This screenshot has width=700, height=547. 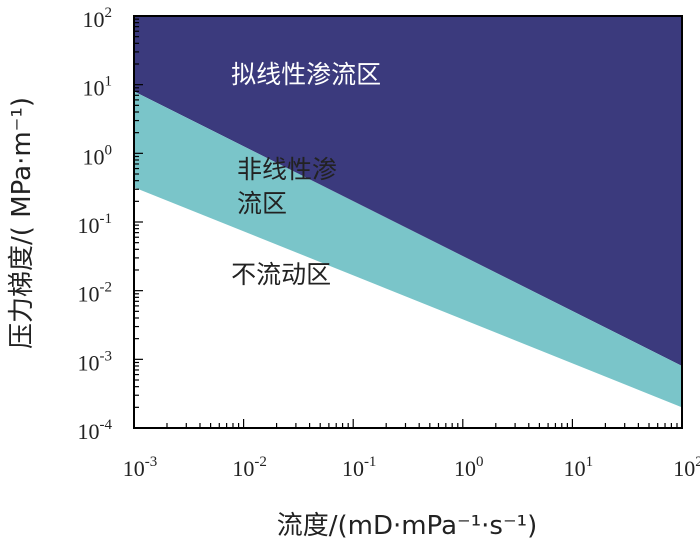 What do you see at coordinates (95, 293) in the screenshot?
I see `y-tick-label: 10⁻²` at bounding box center [95, 293].